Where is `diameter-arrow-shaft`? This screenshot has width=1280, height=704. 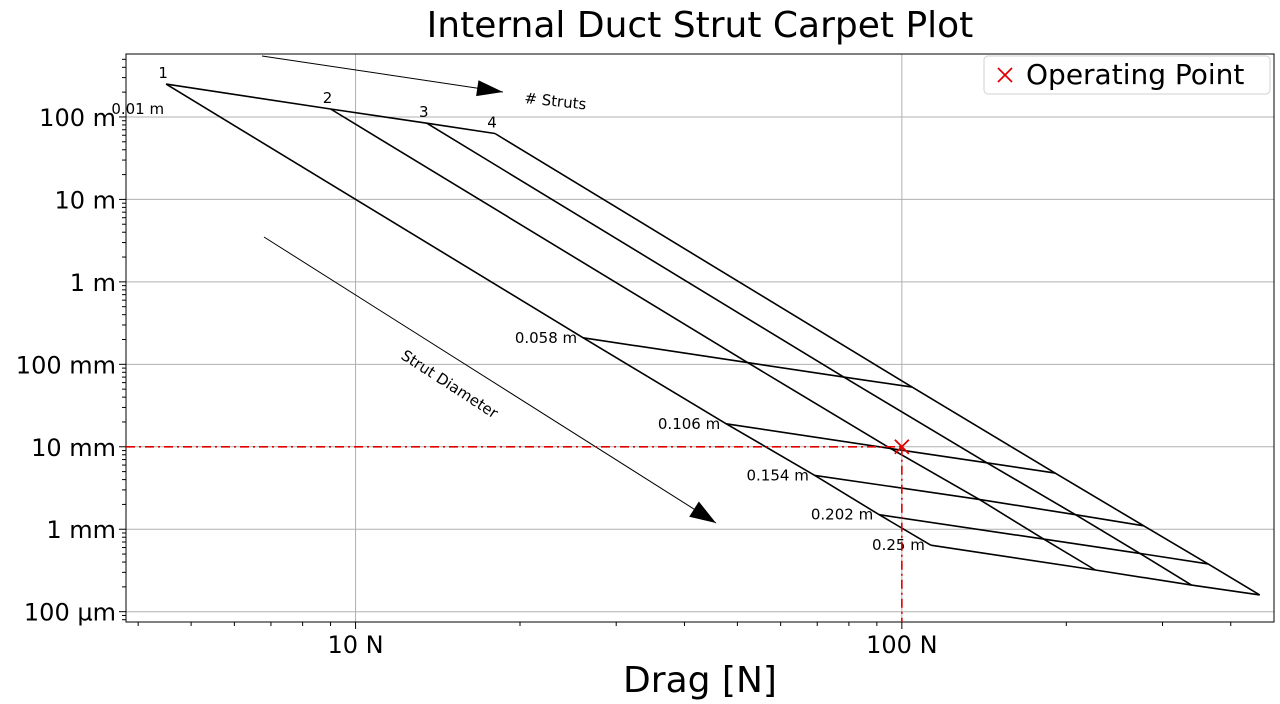
diameter-arrow-shaft is located at coordinates (490, 380).